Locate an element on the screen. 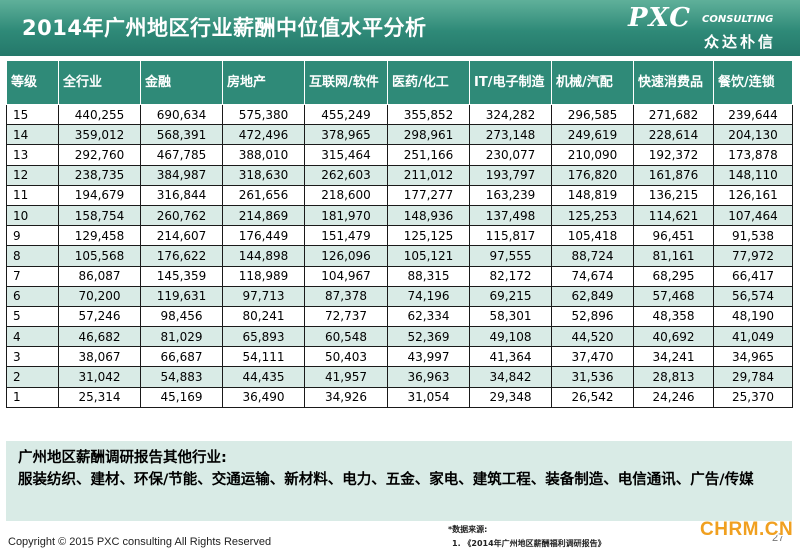  column-header: 餐饮/连锁 is located at coordinates (753, 82).